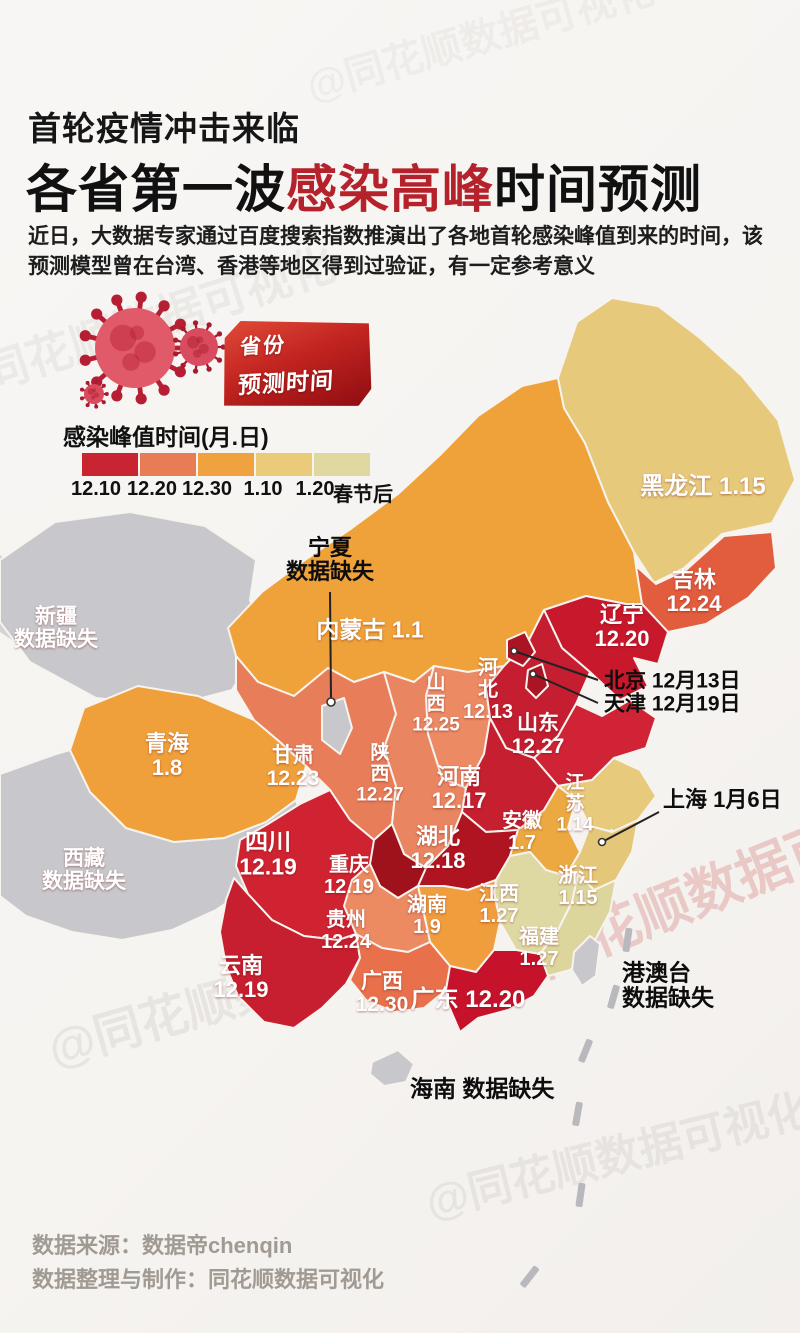 The height and width of the screenshot is (1333, 800). What do you see at coordinates (207, 489) in the screenshot?
I see `legend-bucket-label: 12.30` at bounding box center [207, 489].